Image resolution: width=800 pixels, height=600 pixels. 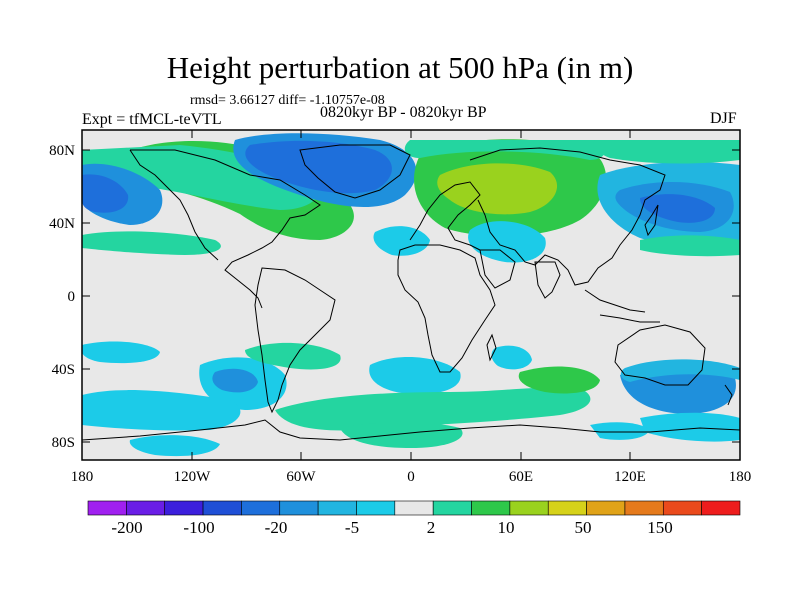 What do you see at coordinates (431, 527) in the screenshot?
I see `colorbar-label: 2` at bounding box center [431, 527].